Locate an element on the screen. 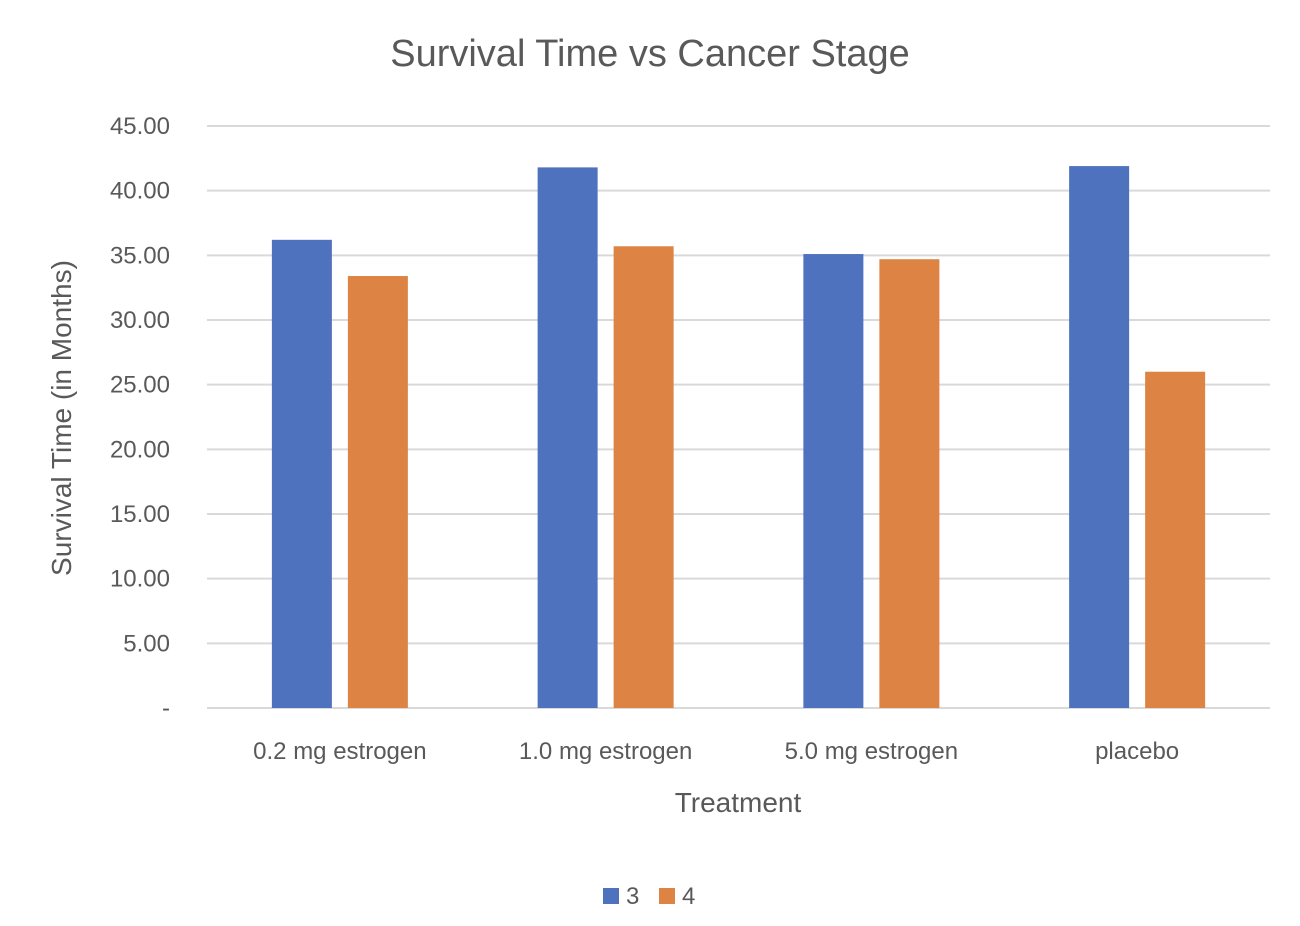  y-tick-label: 25.00 is located at coordinates (140, 385).